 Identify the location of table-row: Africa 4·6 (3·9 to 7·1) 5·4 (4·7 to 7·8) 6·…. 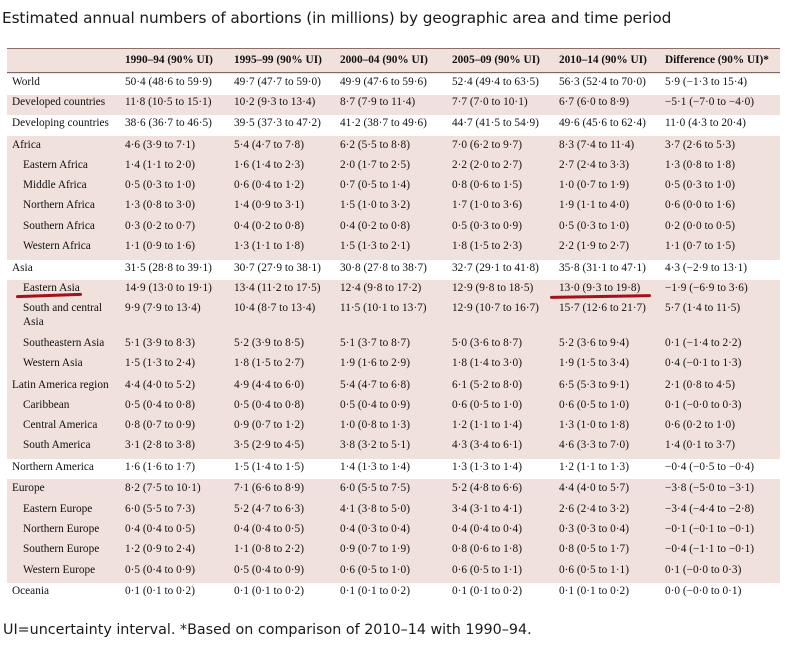
(393, 147).